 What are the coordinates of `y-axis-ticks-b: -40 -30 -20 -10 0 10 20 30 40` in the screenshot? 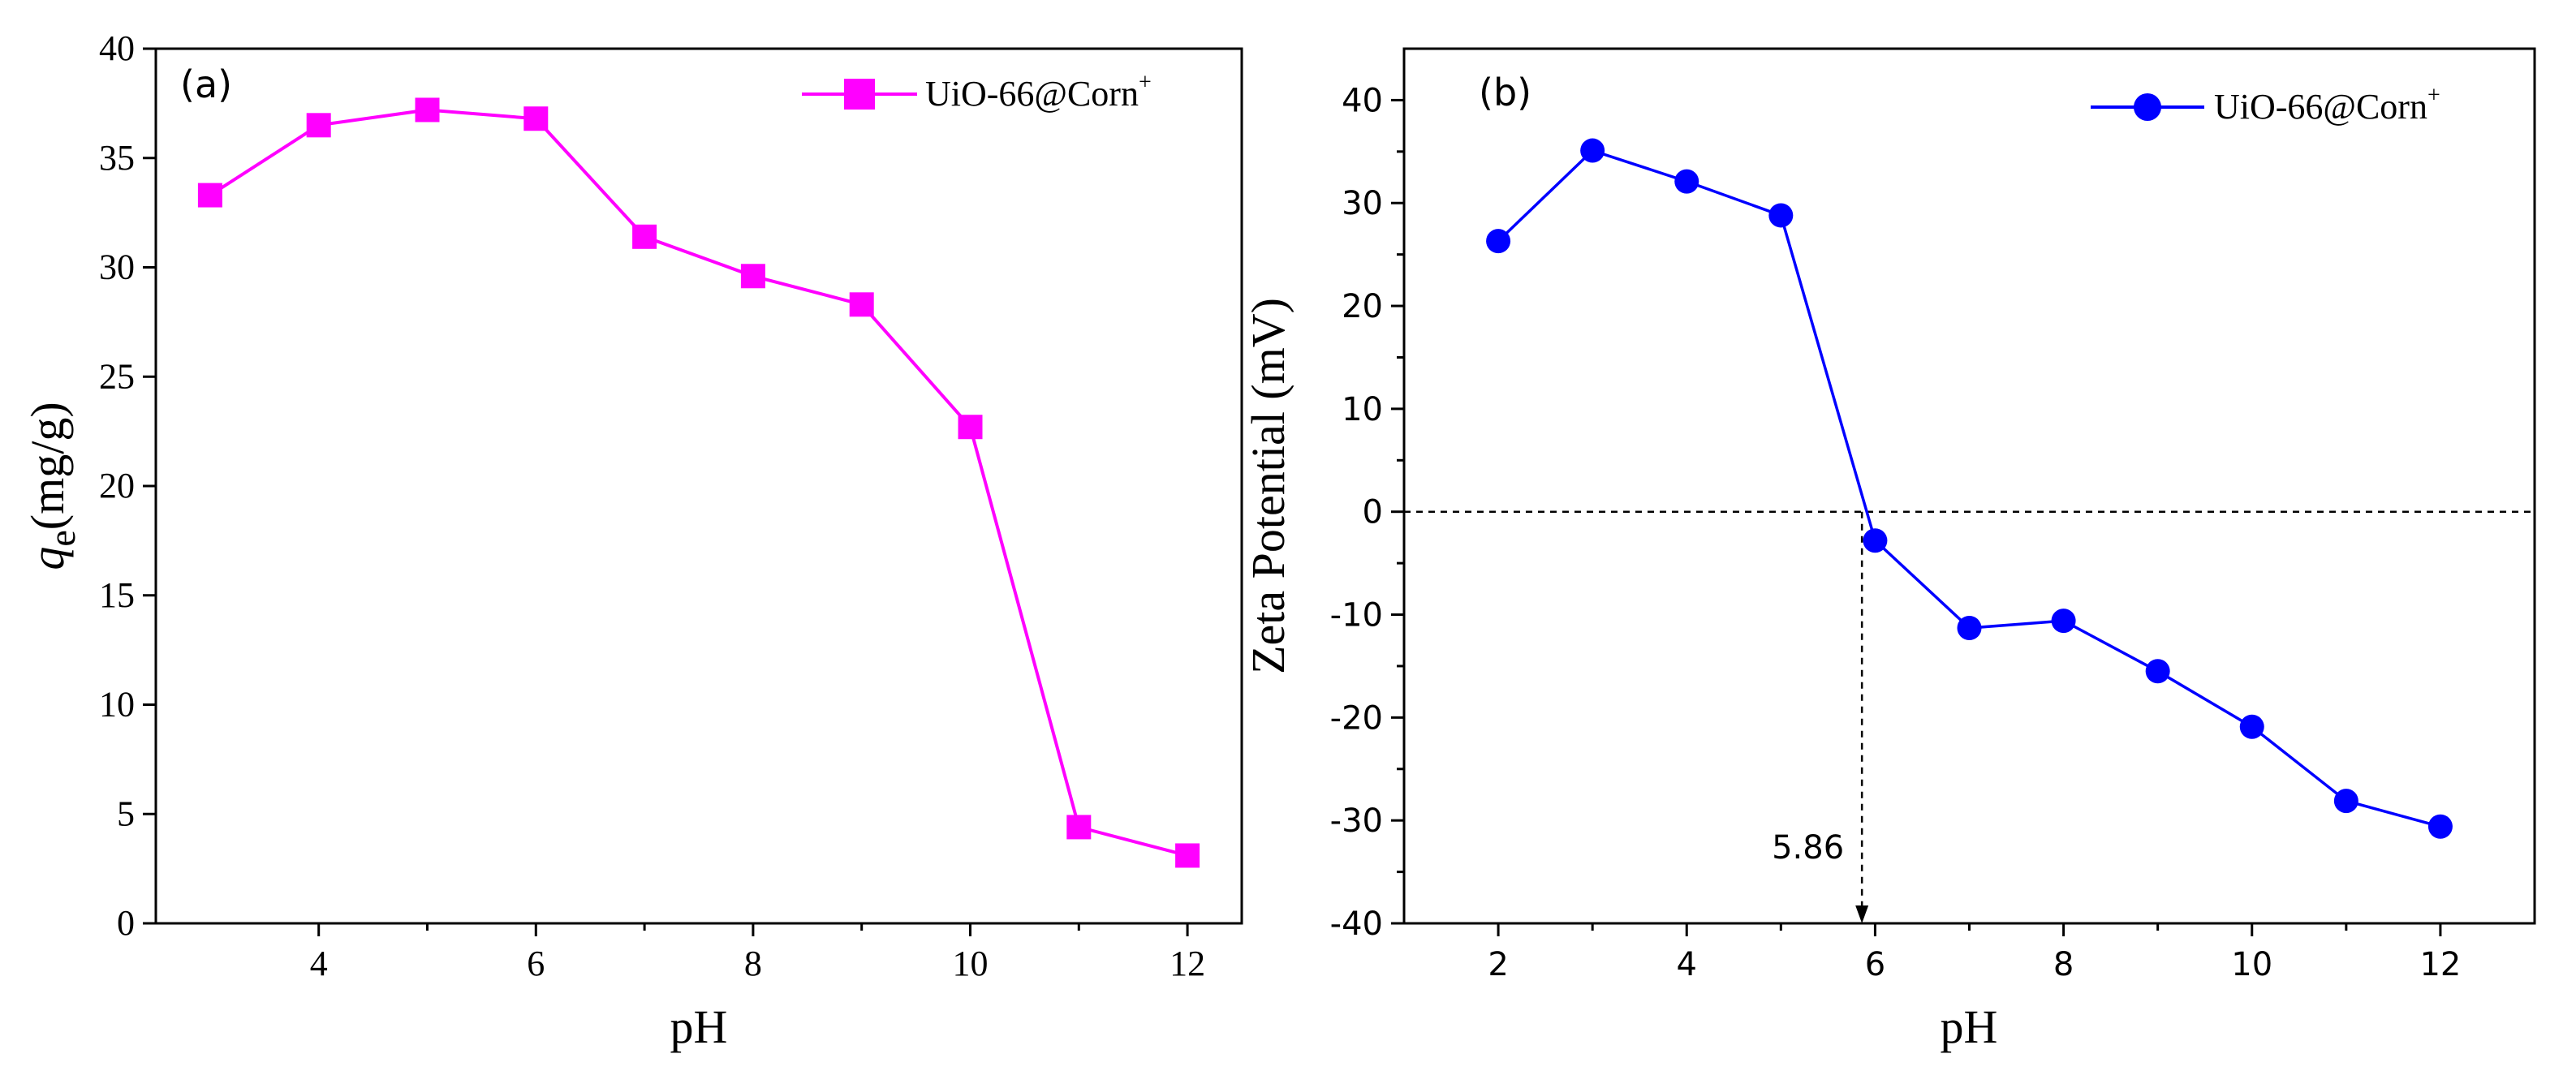 It's located at (1367, 513).